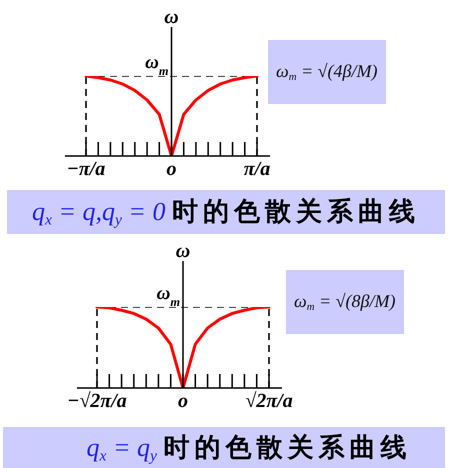  I want to click on text: q$_{x}$ = q,q$_{y}$ = 0 时的色散关系曲线, so click(226, 212).